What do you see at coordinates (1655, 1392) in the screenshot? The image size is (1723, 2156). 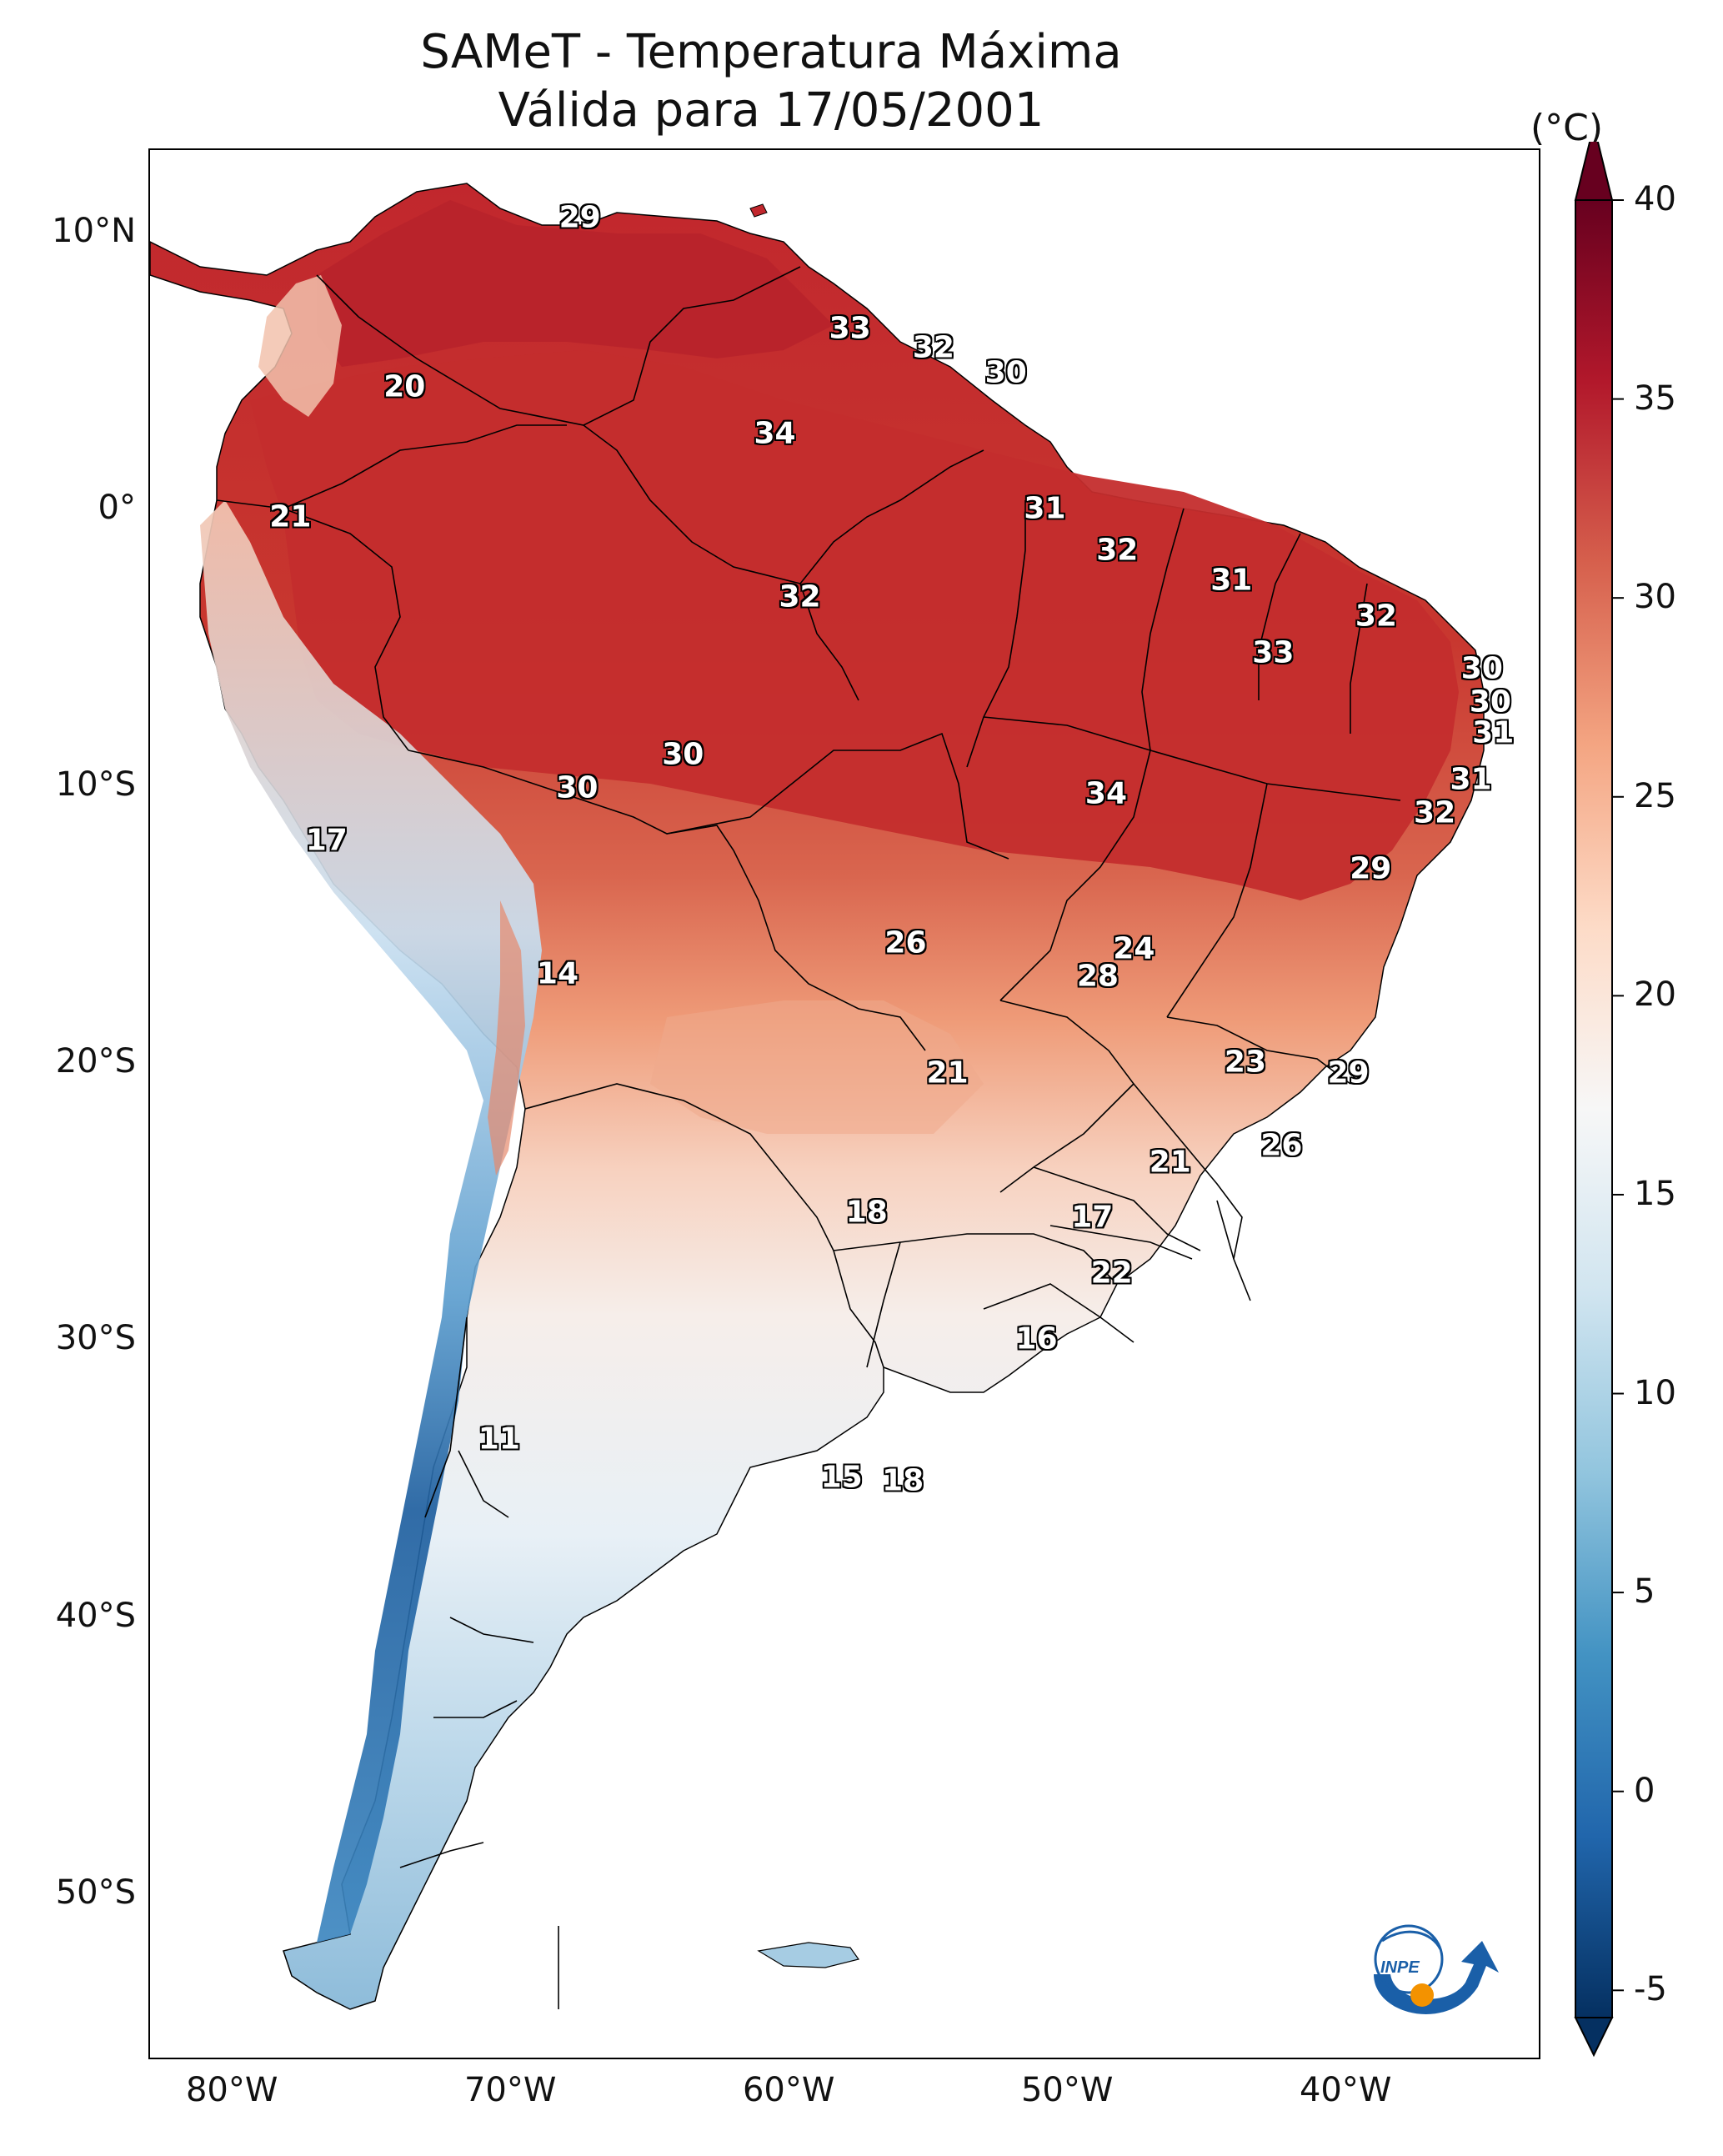 I see `colorbar-tick-label: 10` at bounding box center [1655, 1392].